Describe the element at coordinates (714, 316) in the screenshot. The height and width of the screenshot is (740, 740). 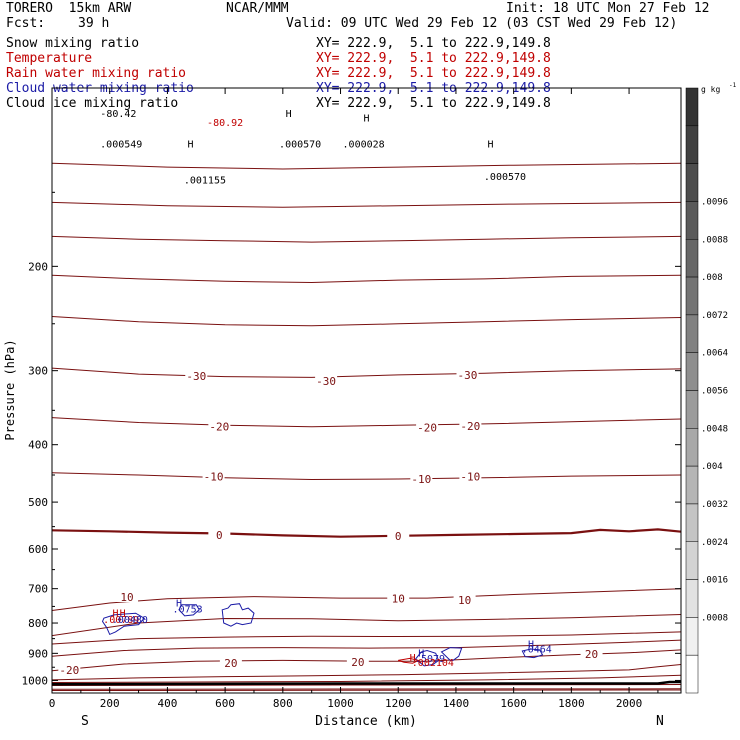
I see `colorbar-label: .0072` at that location.